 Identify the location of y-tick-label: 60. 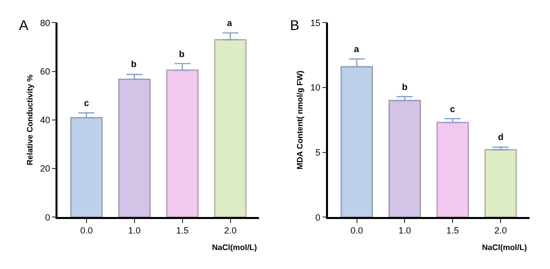
(45, 71).